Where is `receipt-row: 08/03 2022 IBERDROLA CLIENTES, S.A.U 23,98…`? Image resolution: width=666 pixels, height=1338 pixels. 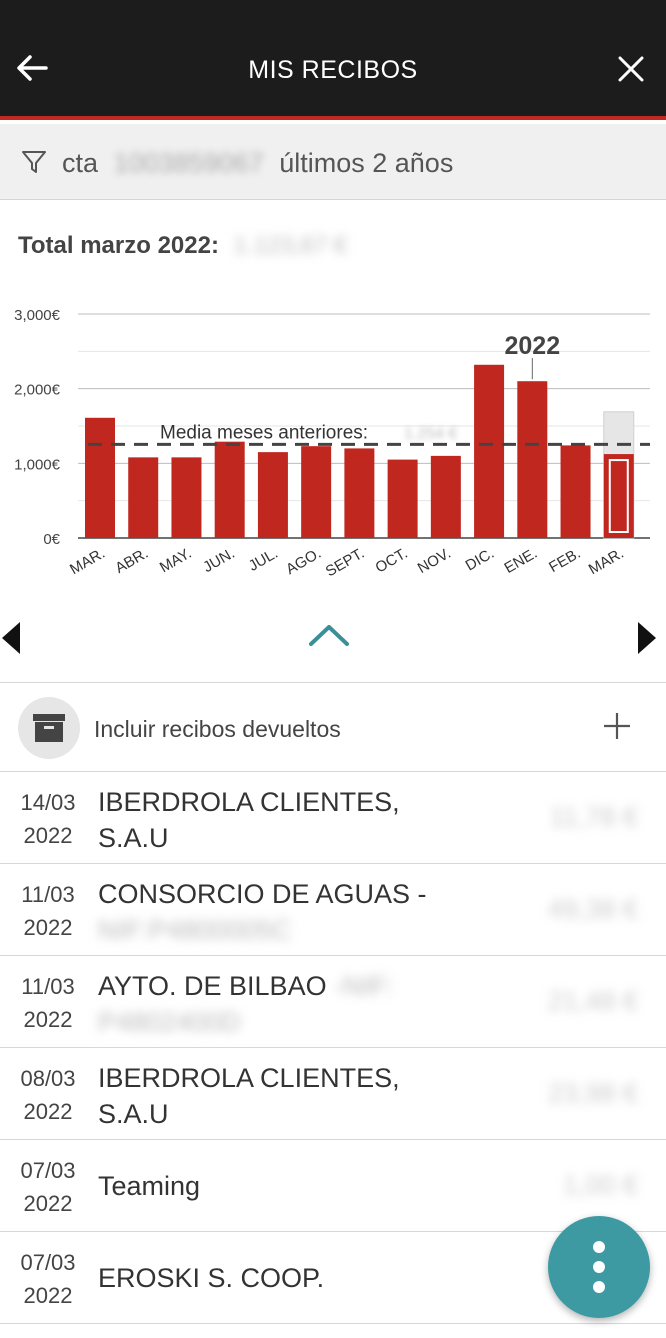
receipt-row: 08/03 2022 IBERDROLA CLIENTES, S.A.U 23,98… is located at coordinates (333, 1094).